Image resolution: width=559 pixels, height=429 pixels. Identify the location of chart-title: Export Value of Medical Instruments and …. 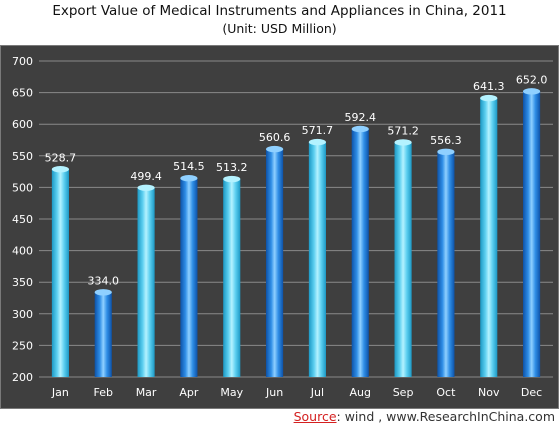
(279, 11).